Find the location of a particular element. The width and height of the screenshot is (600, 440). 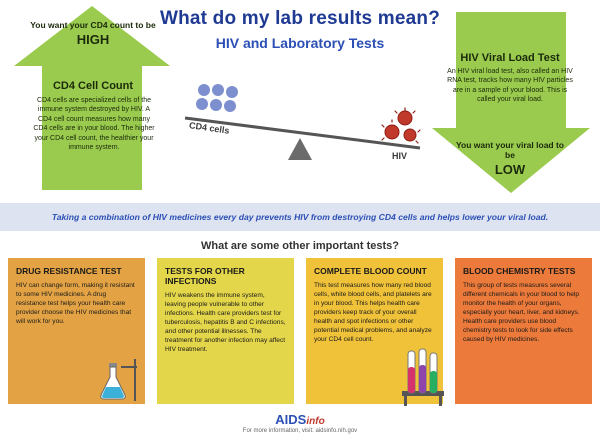

viral-load-heading: HIV Viral Load Test is located at coordinates (510, 58).